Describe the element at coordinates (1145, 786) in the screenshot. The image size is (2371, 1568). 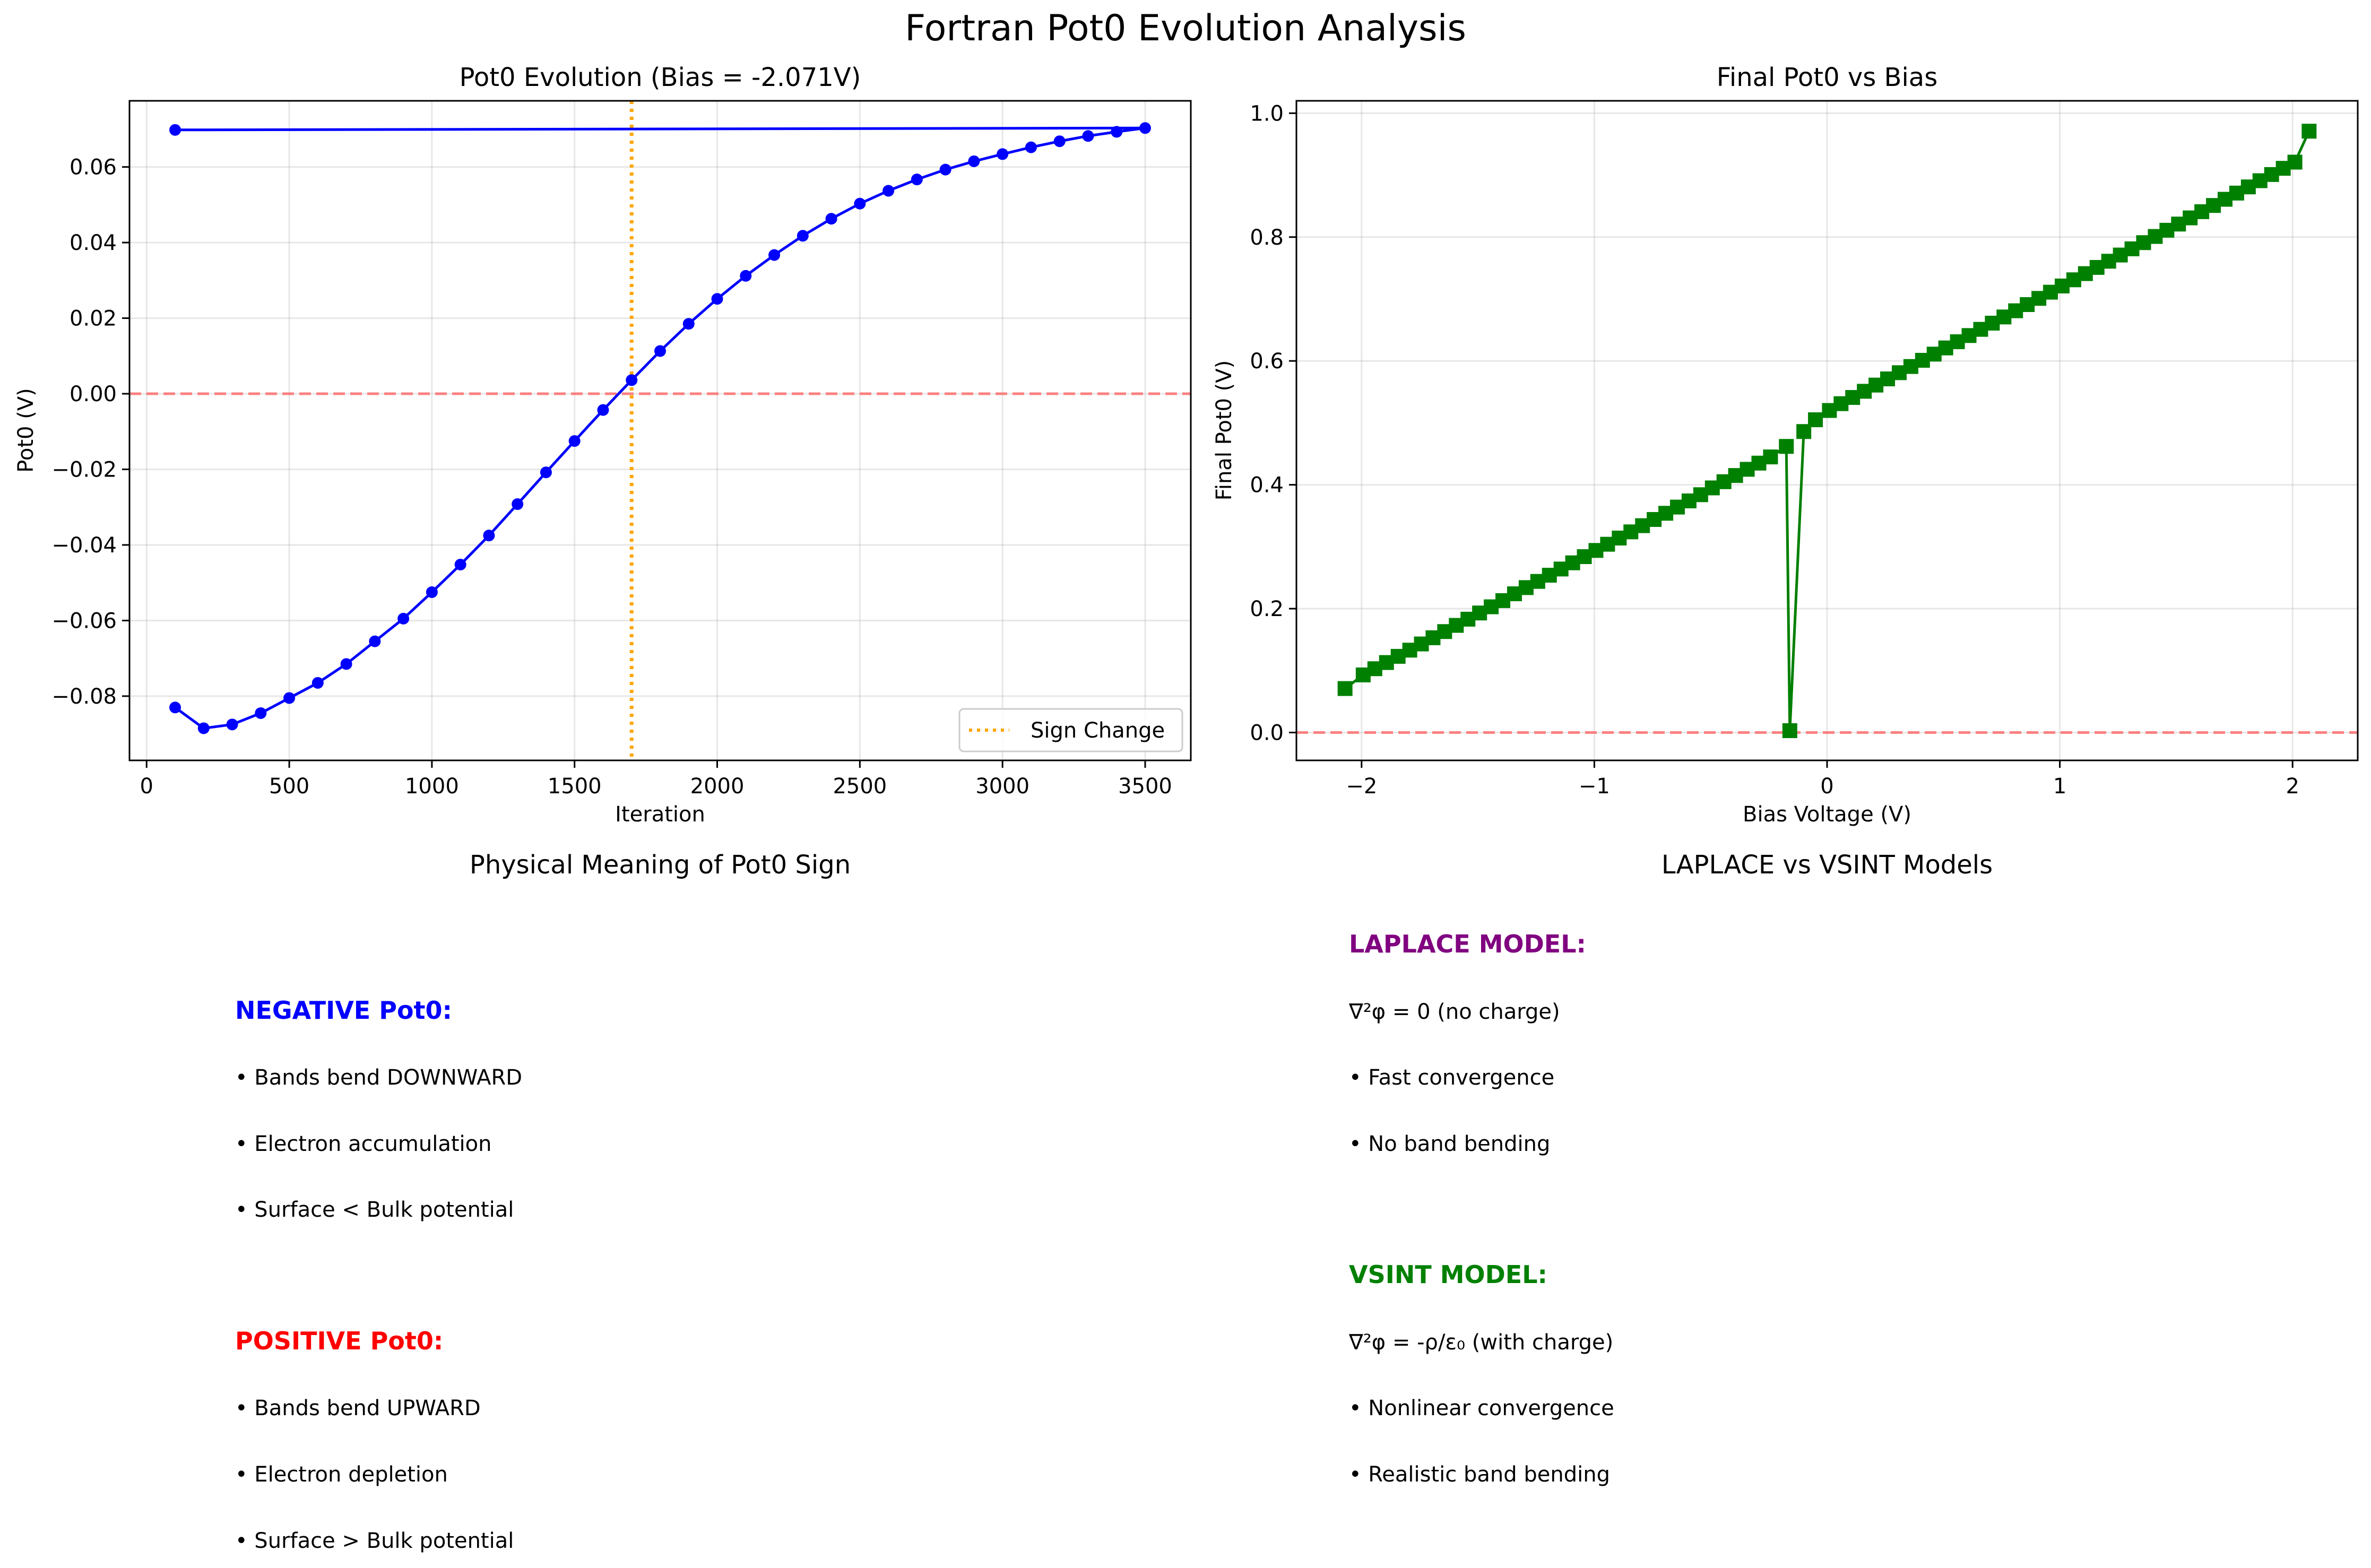
I see `x-tick-label: 3500` at that location.